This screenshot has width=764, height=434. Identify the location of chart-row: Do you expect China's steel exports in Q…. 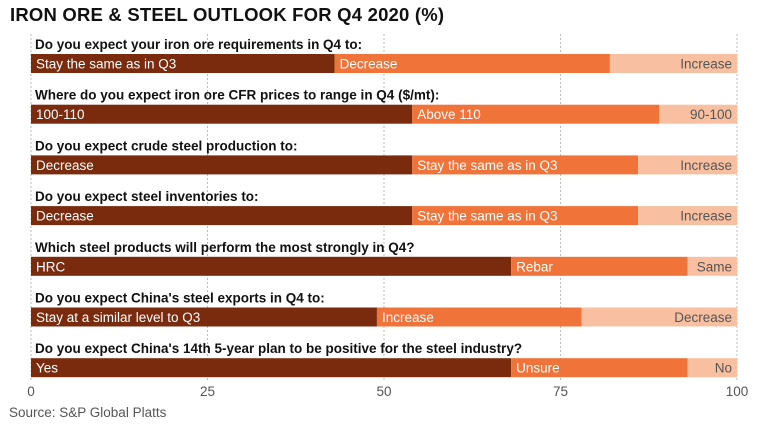
(384, 309).